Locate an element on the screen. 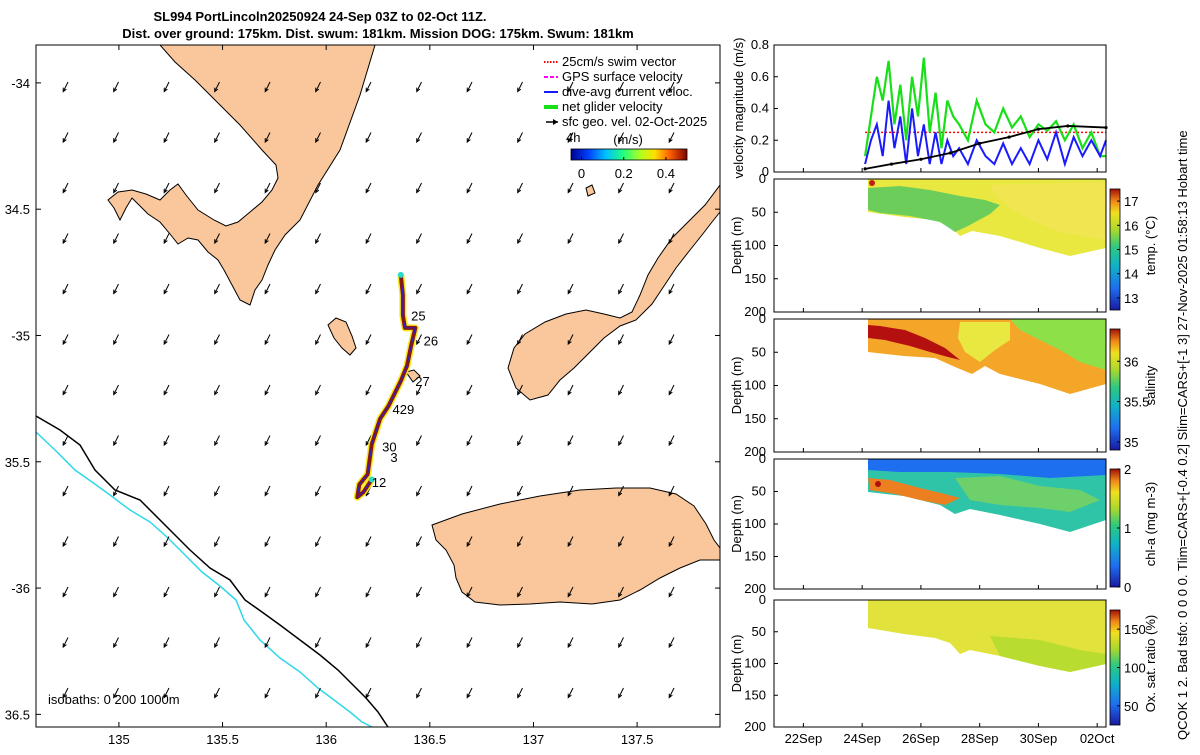  velocity-series: 0 0.2 0.4 0.6 0.8 is located at coordinates (929, 108).